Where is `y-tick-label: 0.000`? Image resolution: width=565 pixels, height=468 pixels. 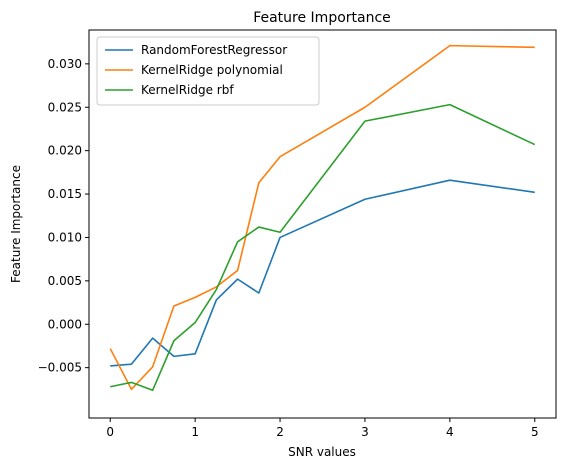
y-tick-label: 0.000 is located at coordinates (65, 324).